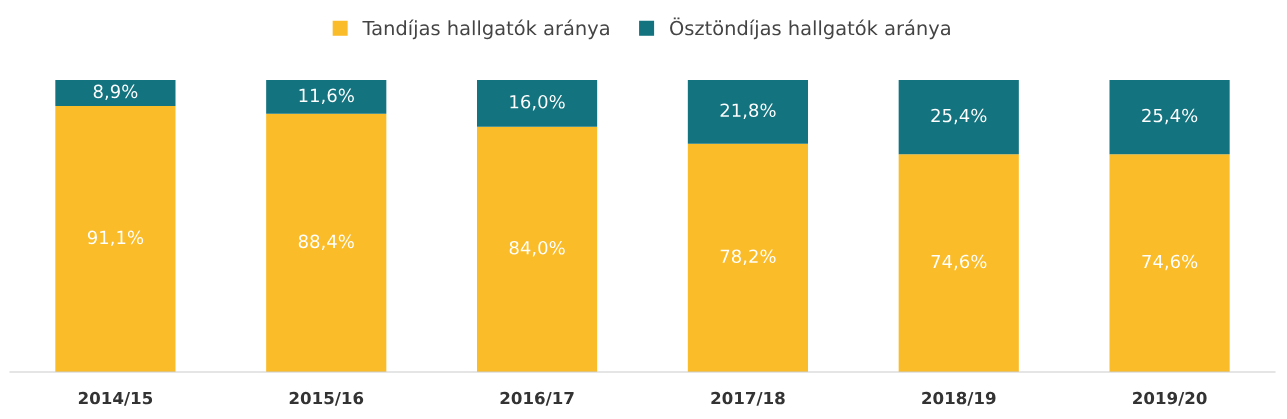 The height and width of the screenshot is (419, 1287). I want to click on legend-label: Tandíjas hallgatók aránya, so click(485, 29).